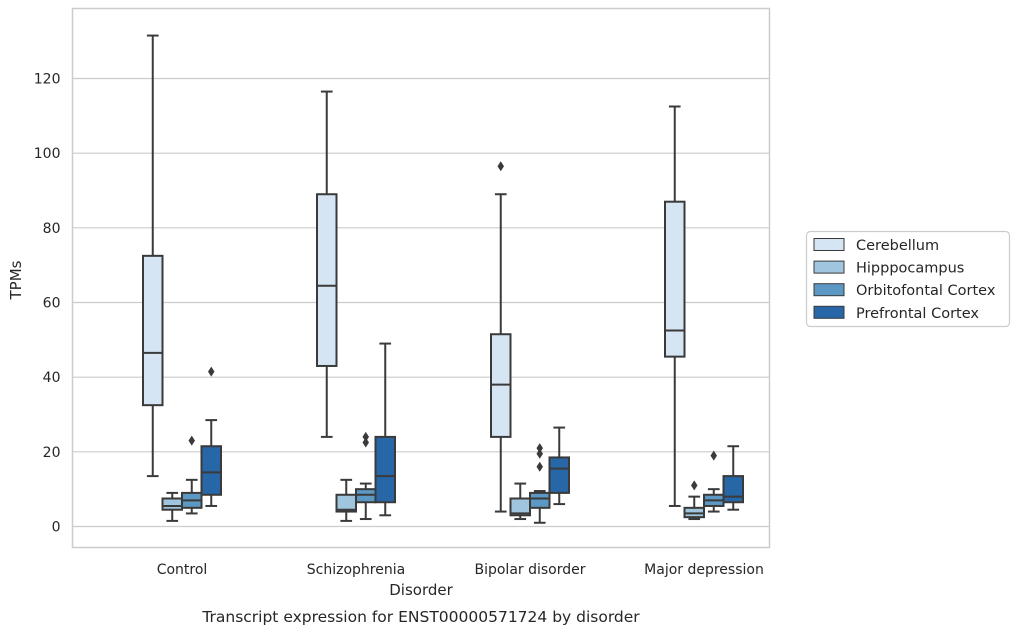 Image resolution: width=1018 pixels, height=634 pixels. I want to click on legend-label: Orbitofontal Cortex, so click(926, 291).